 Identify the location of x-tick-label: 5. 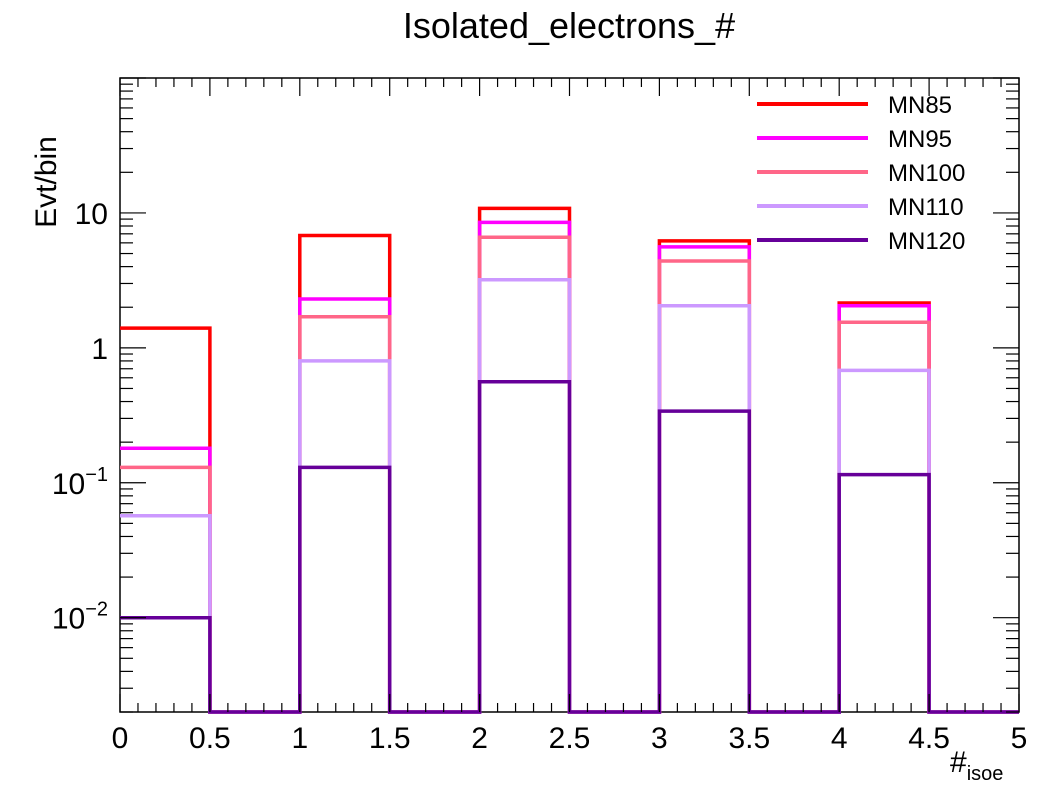
(1019, 738).